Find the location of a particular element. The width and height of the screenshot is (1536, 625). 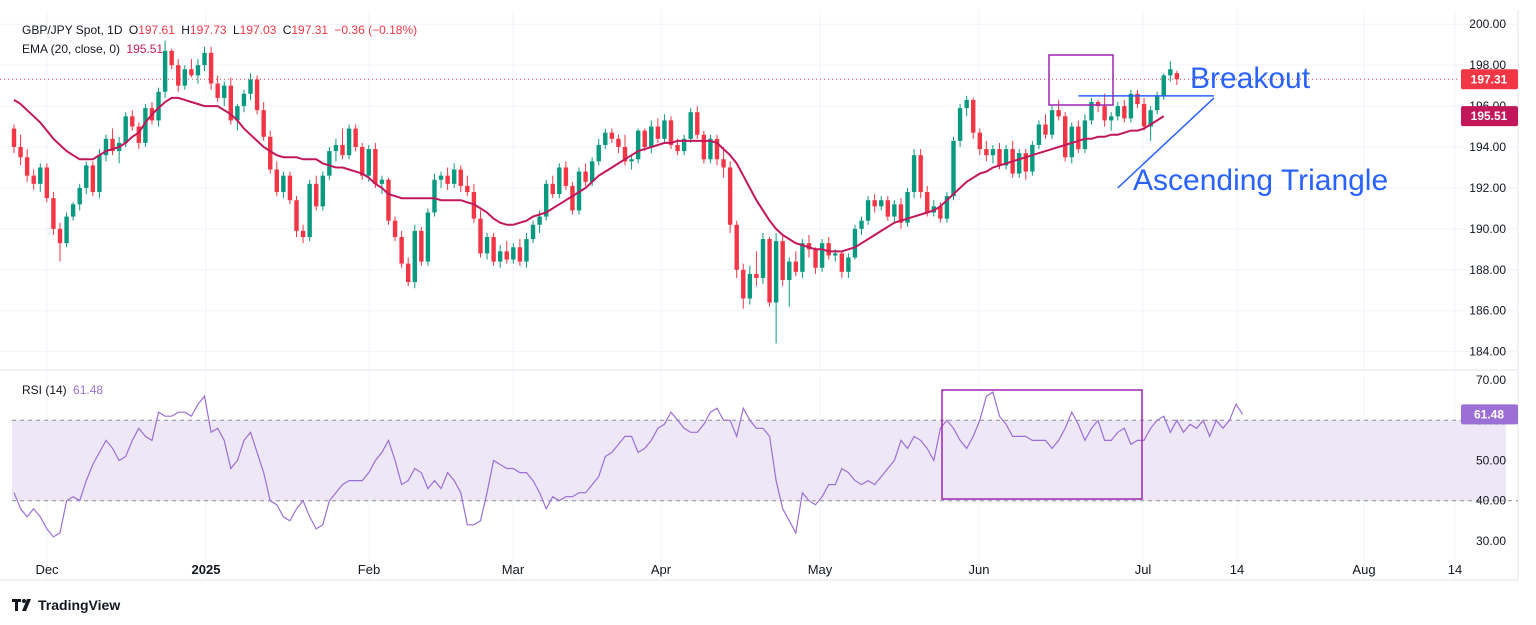

ema-price-tag-bg is located at coordinates (1489, 116).